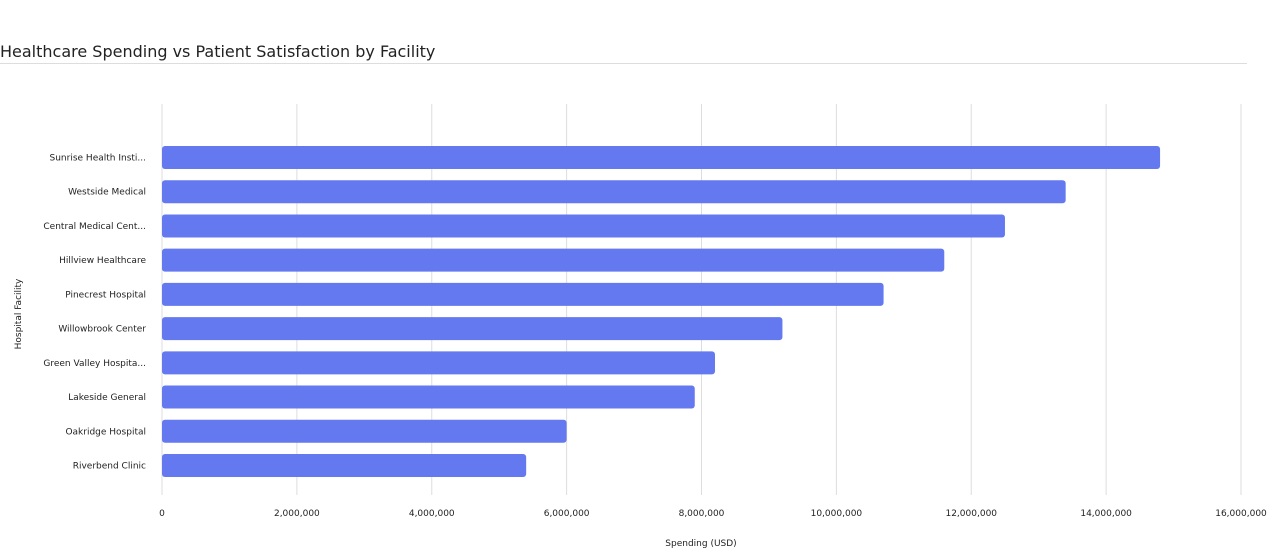  What do you see at coordinates (105, 432) in the screenshot?
I see `y-tick-label: Oakridge Hospital` at bounding box center [105, 432].